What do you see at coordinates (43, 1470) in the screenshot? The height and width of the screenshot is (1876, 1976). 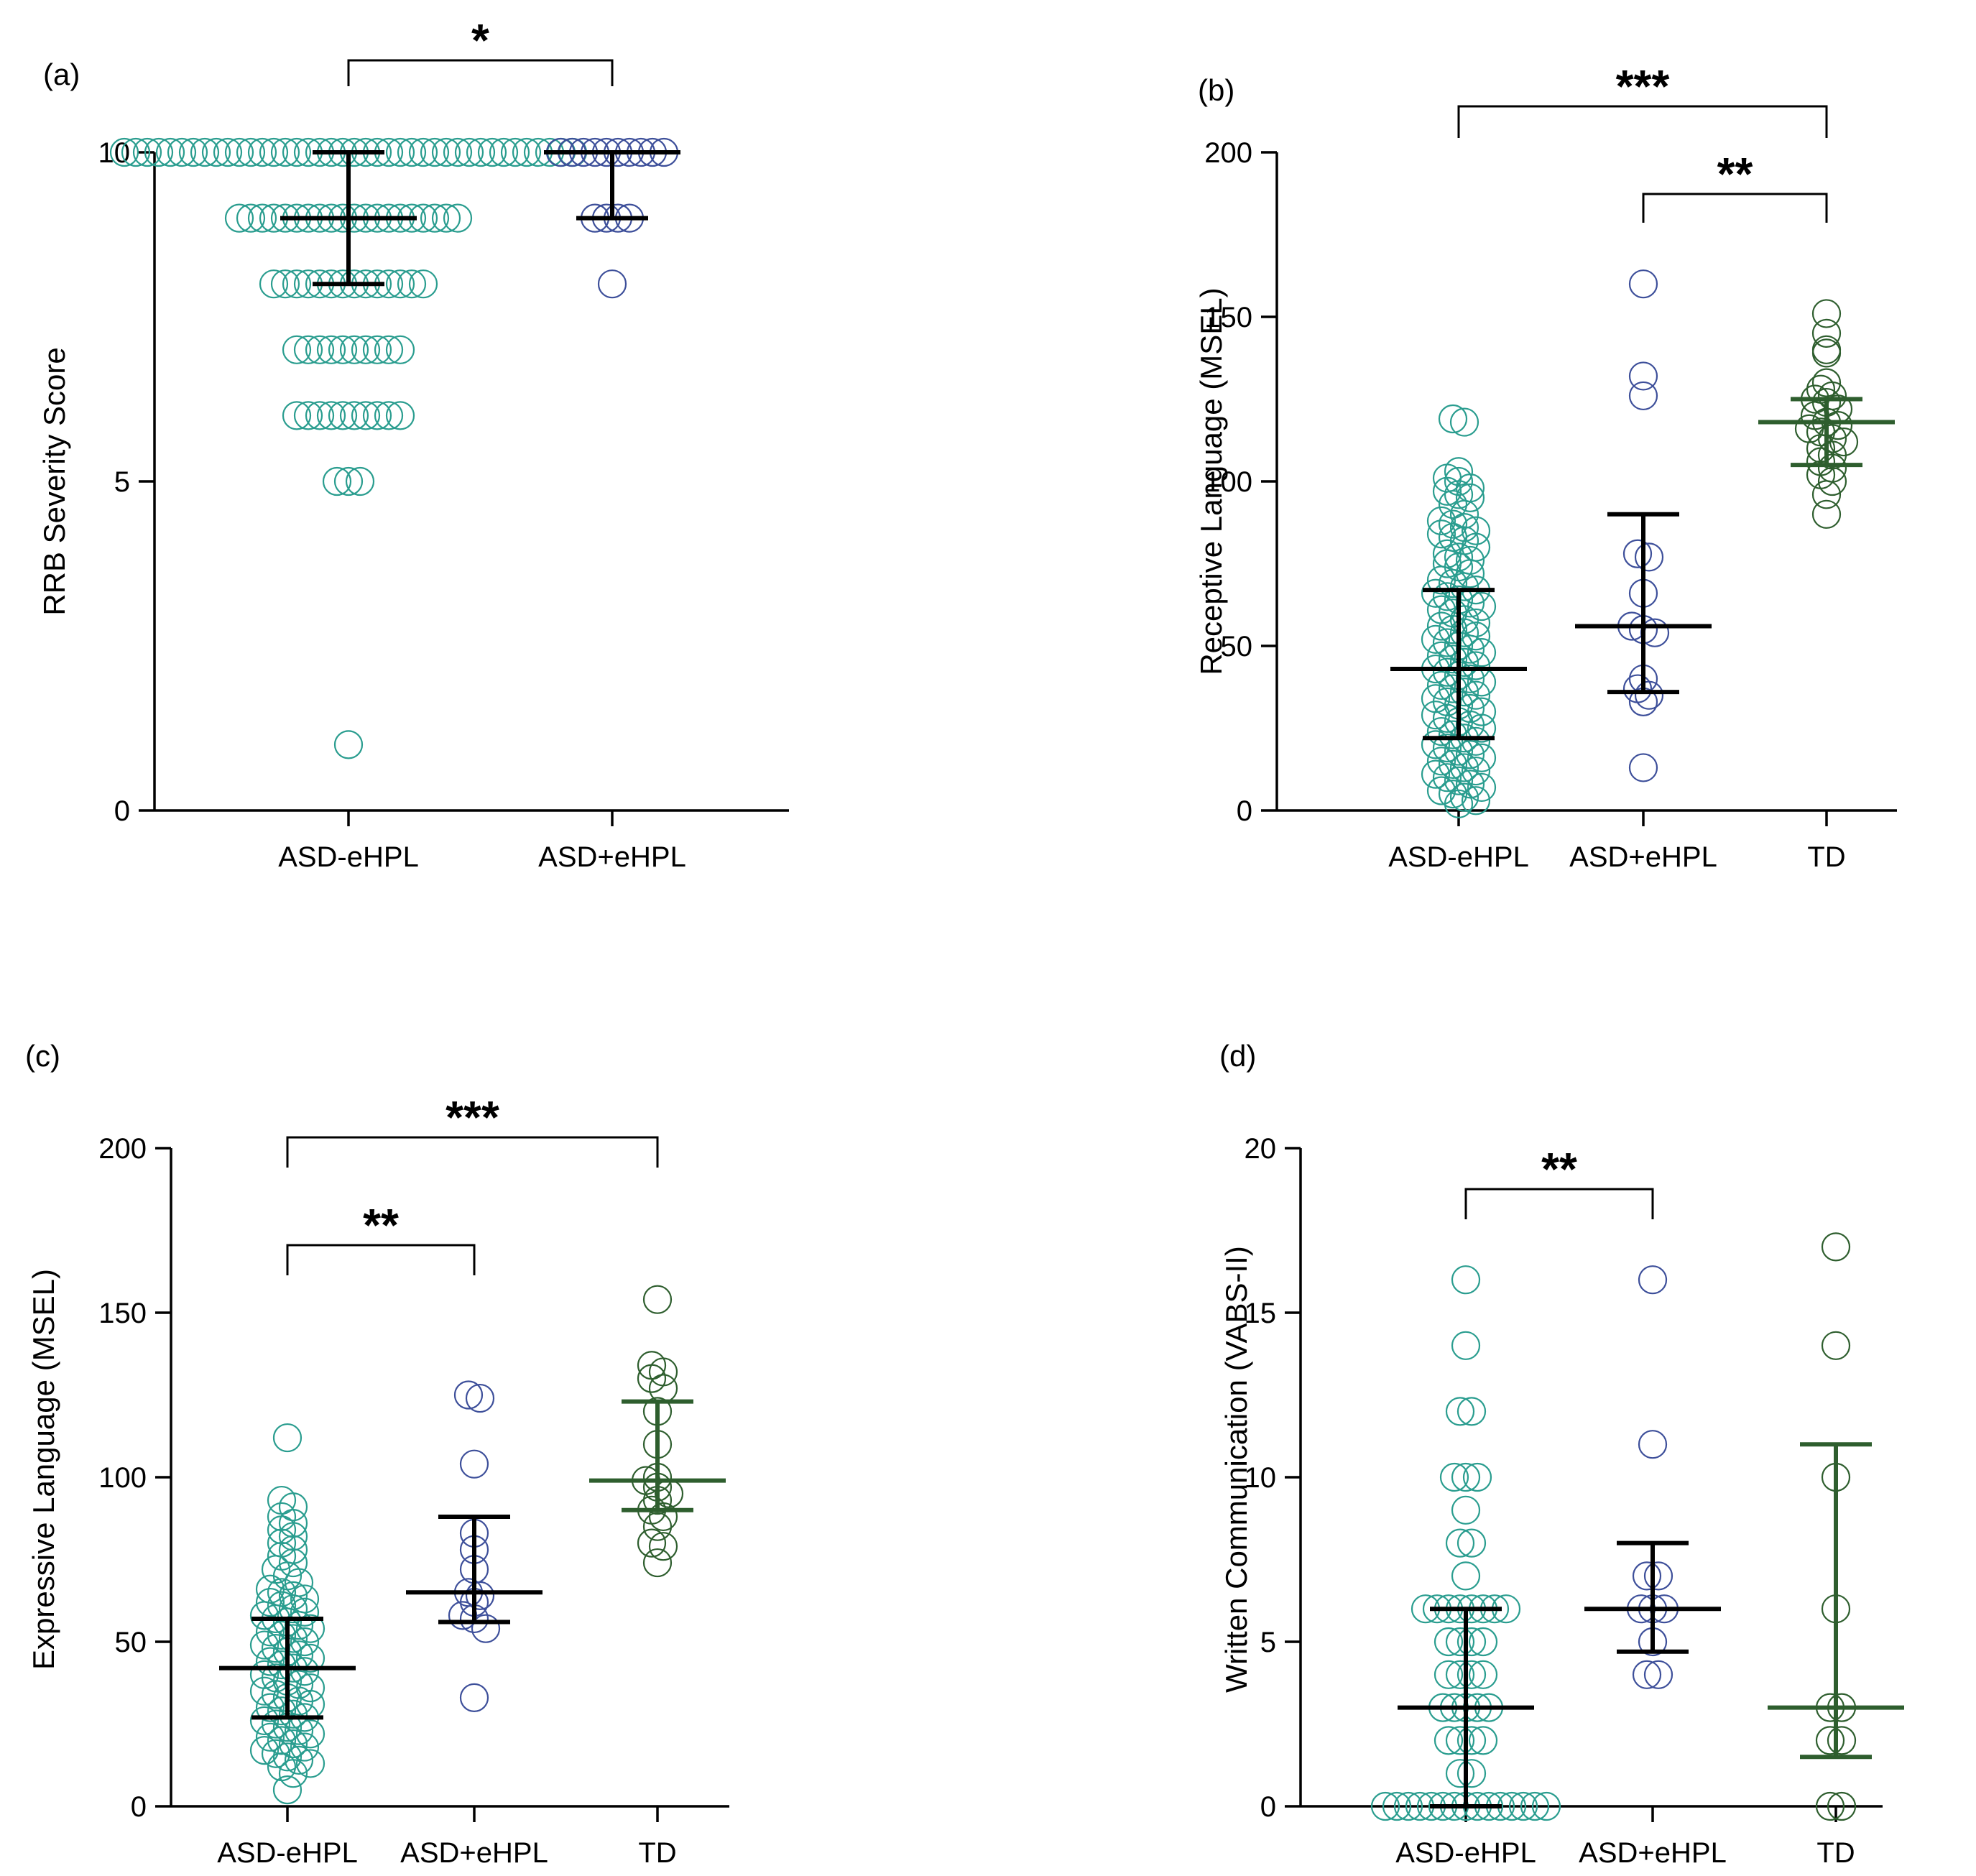 I see `y-axis-title: Expressive Language (MSEL)` at bounding box center [43, 1470].